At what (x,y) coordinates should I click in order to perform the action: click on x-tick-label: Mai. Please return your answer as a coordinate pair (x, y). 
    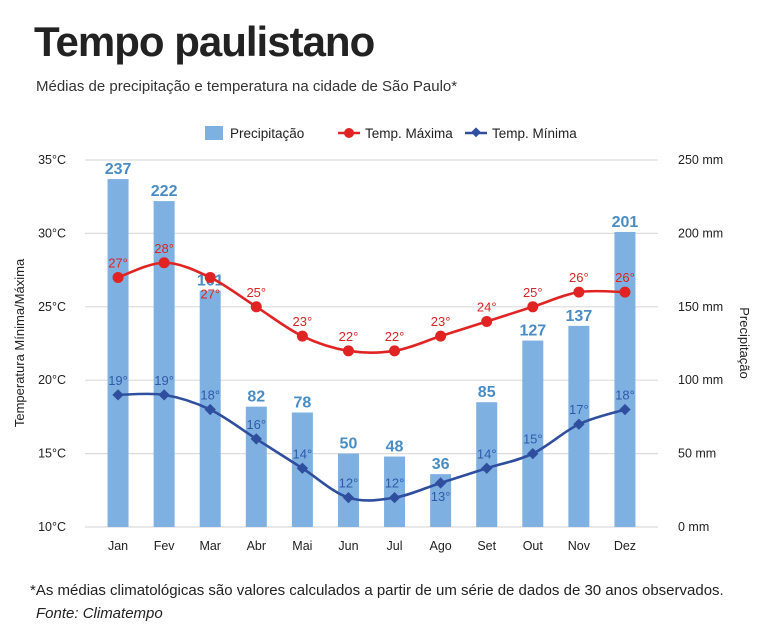
    Looking at the image, I should click on (302, 546).